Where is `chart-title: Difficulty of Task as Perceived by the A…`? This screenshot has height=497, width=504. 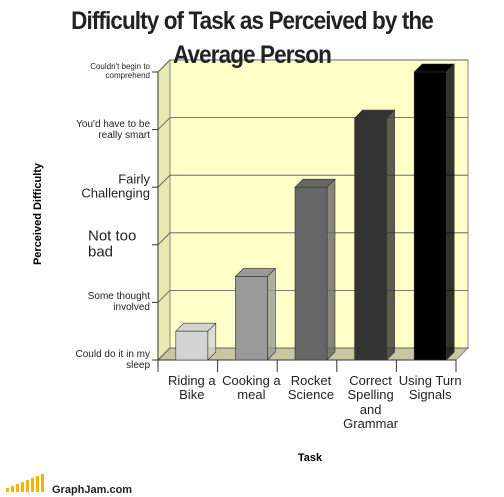
chart-title: Difficulty of Task as Perceived by the A… is located at coordinates (252, 38).